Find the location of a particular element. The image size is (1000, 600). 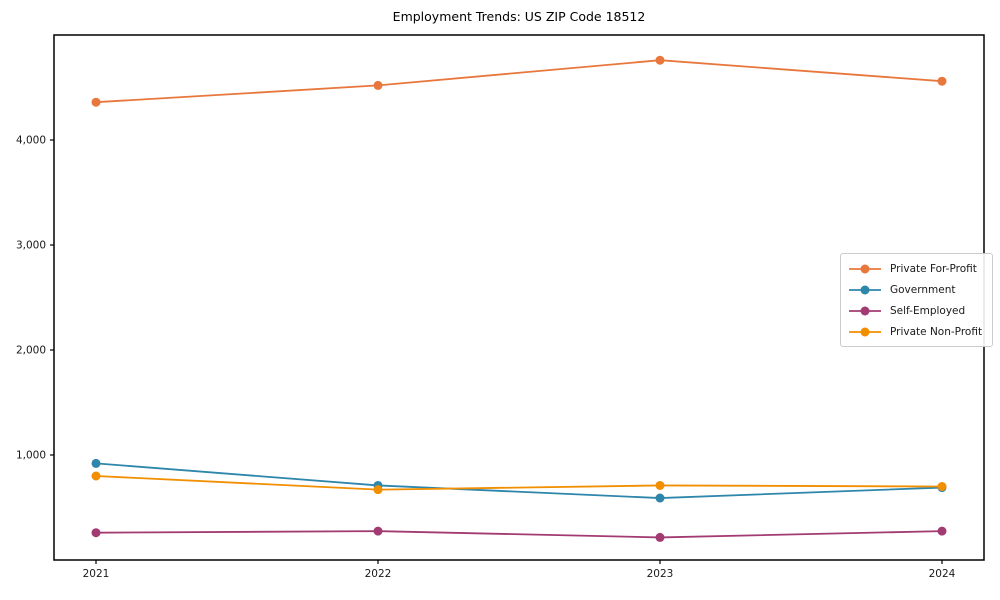

legend-label: Private Non-Profit is located at coordinates (936, 331).